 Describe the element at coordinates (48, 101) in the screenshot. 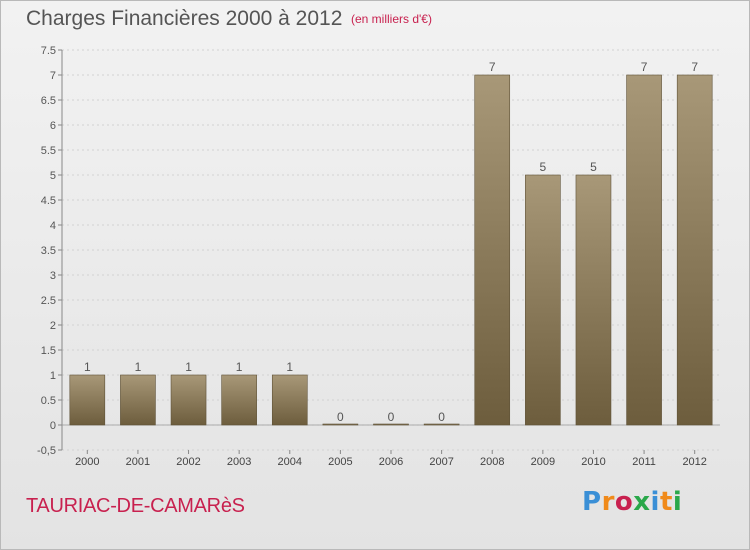

I see `y-tick-label: 6.5` at that location.